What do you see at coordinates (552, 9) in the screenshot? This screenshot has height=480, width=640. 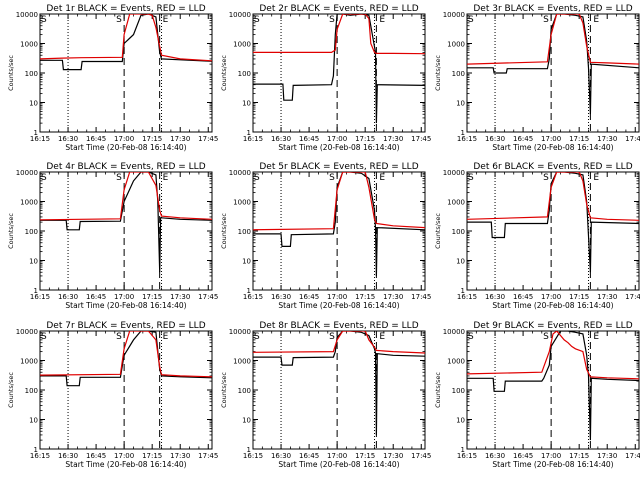 I see `panel-title: Det 3r BLACK = Events, RED = LLD` at bounding box center [552, 9].